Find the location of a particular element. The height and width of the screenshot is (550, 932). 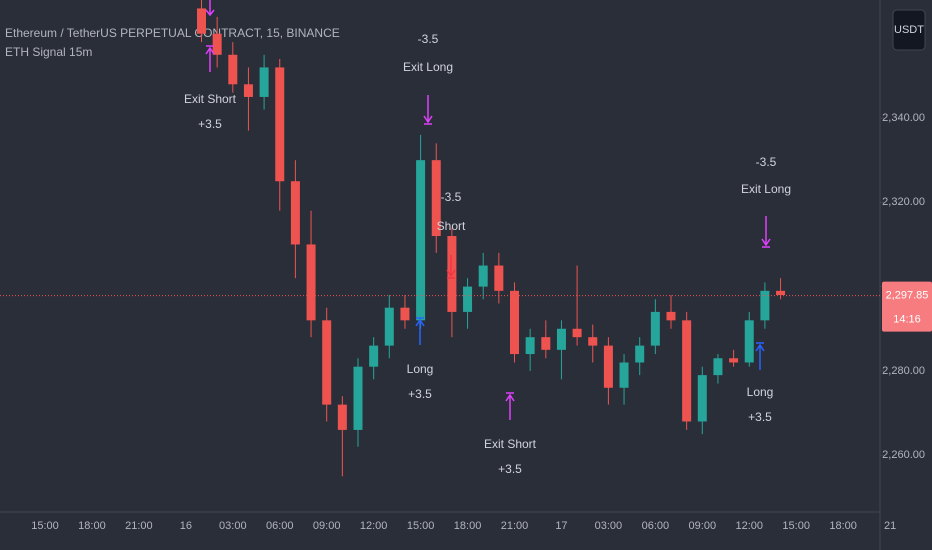

x-tick-label: 17 is located at coordinates (561, 526).